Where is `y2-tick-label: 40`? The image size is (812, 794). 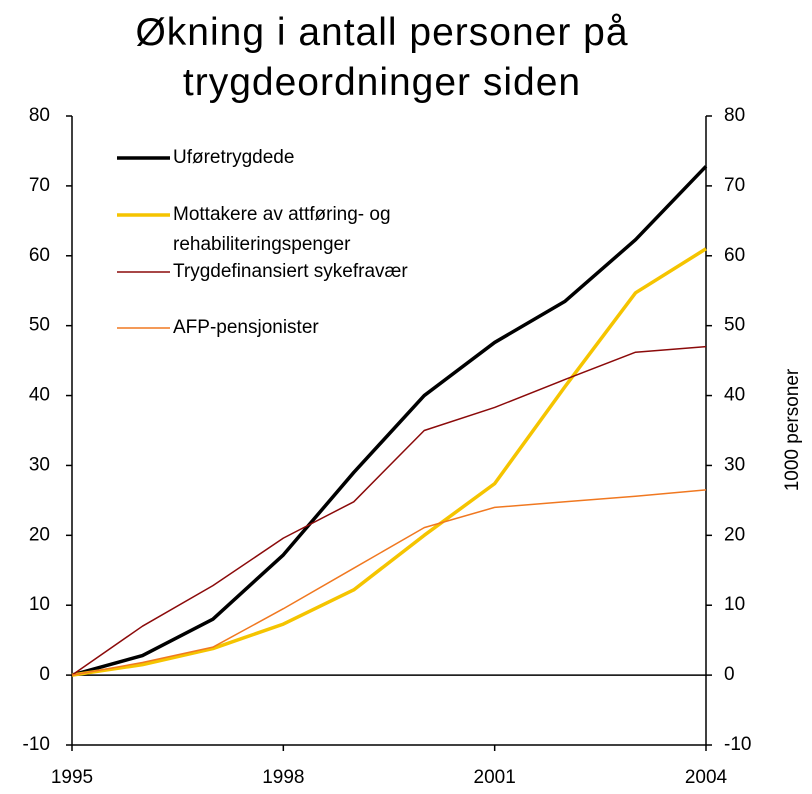
y2-tick-label: 40 is located at coordinates (734, 395).